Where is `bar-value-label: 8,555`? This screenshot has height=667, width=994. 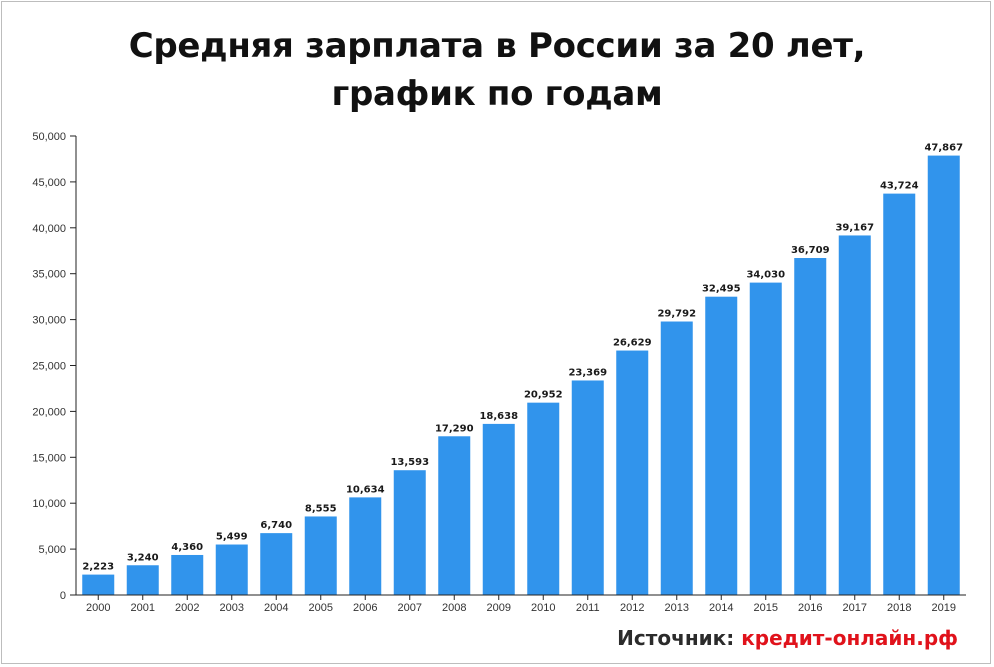
bar-value-label: 8,555 is located at coordinates (321, 508).